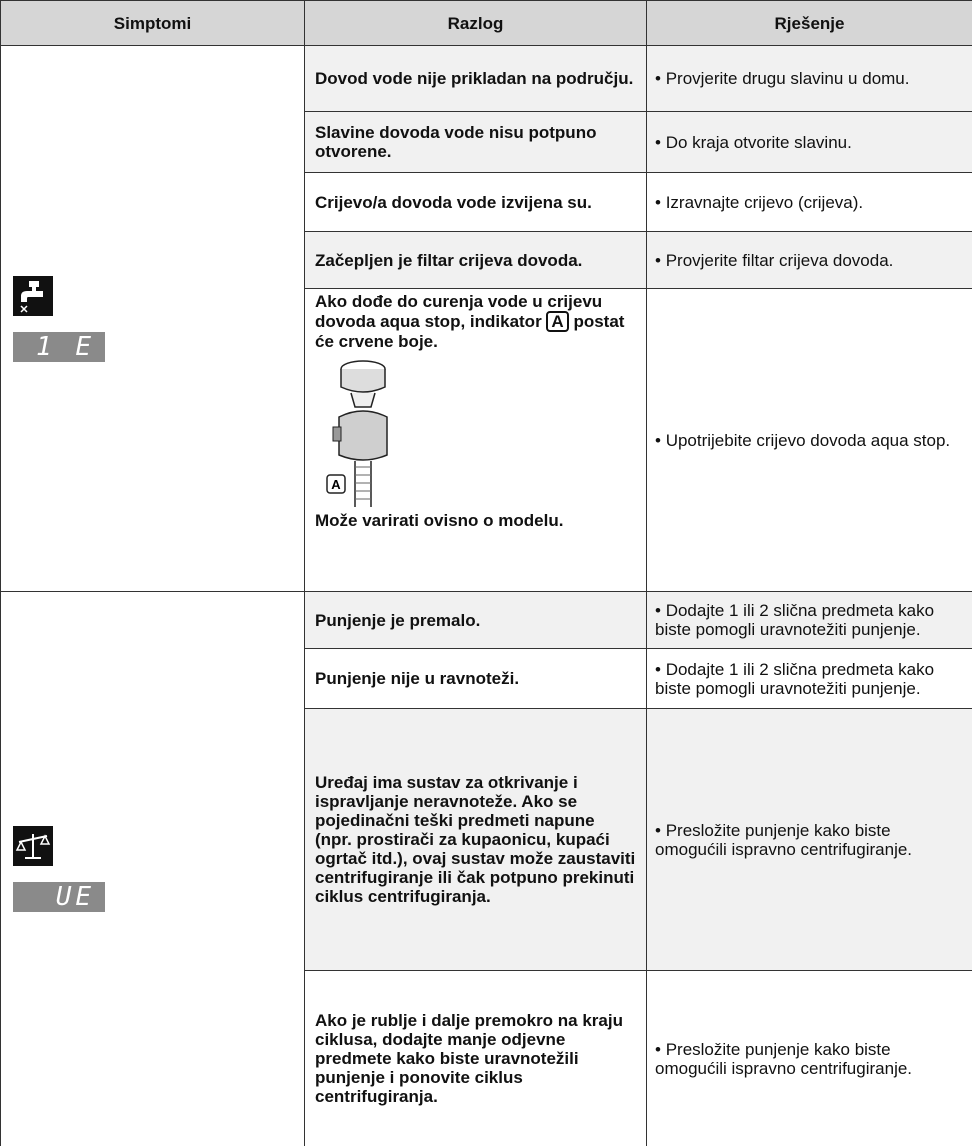  Describe the element at coordinates (557, 321) in the screenshot. I see `indicator: A` at that location.